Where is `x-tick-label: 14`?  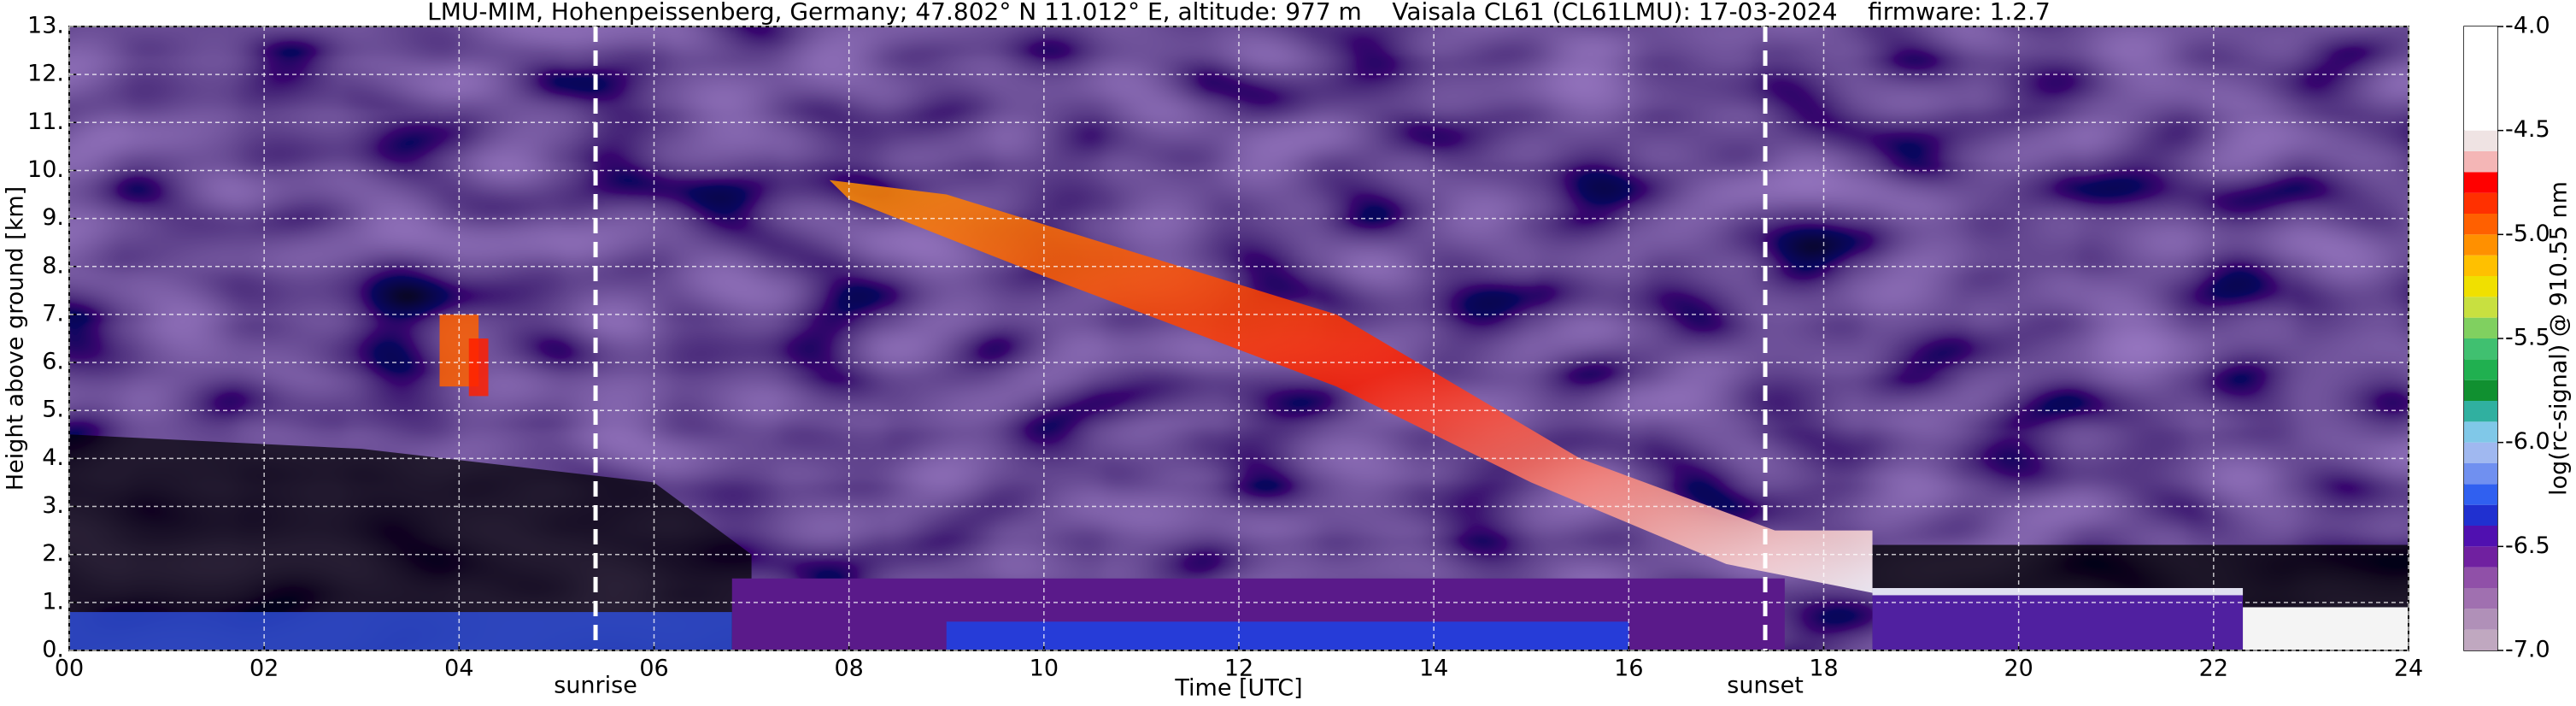 x-tick-label: 14 is located at coordinates (1433, 669).